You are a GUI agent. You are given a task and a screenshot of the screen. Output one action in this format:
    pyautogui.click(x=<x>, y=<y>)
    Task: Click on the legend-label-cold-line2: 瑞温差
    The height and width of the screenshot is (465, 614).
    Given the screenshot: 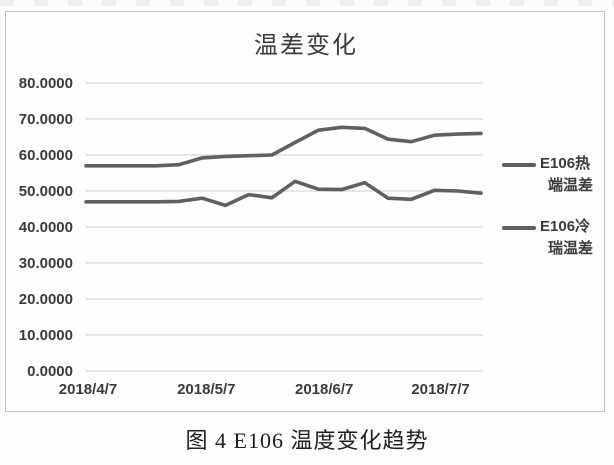 What is the action you would take?
    pyautogui.click(x=571, y=248)
    